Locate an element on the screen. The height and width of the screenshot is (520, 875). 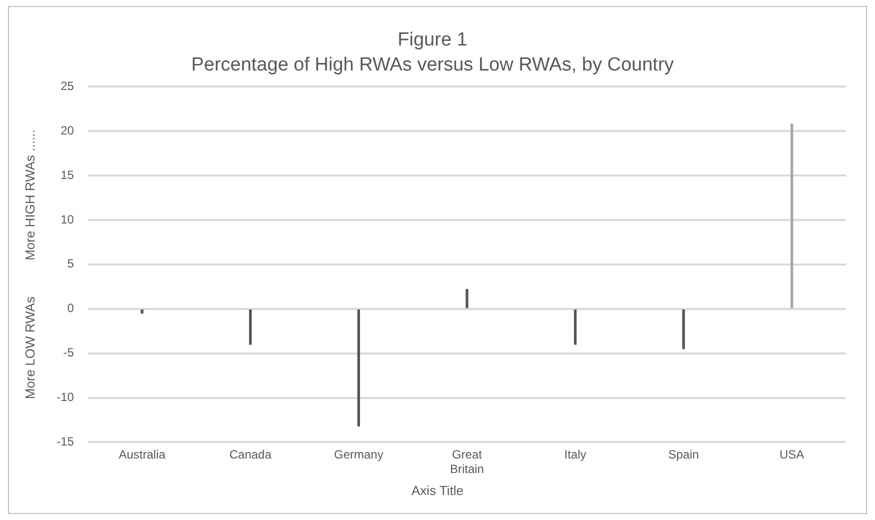
chart-subtitle: Percentage of High RWAs versus Low RWAs, by Country is located at coordinates (432, 65).